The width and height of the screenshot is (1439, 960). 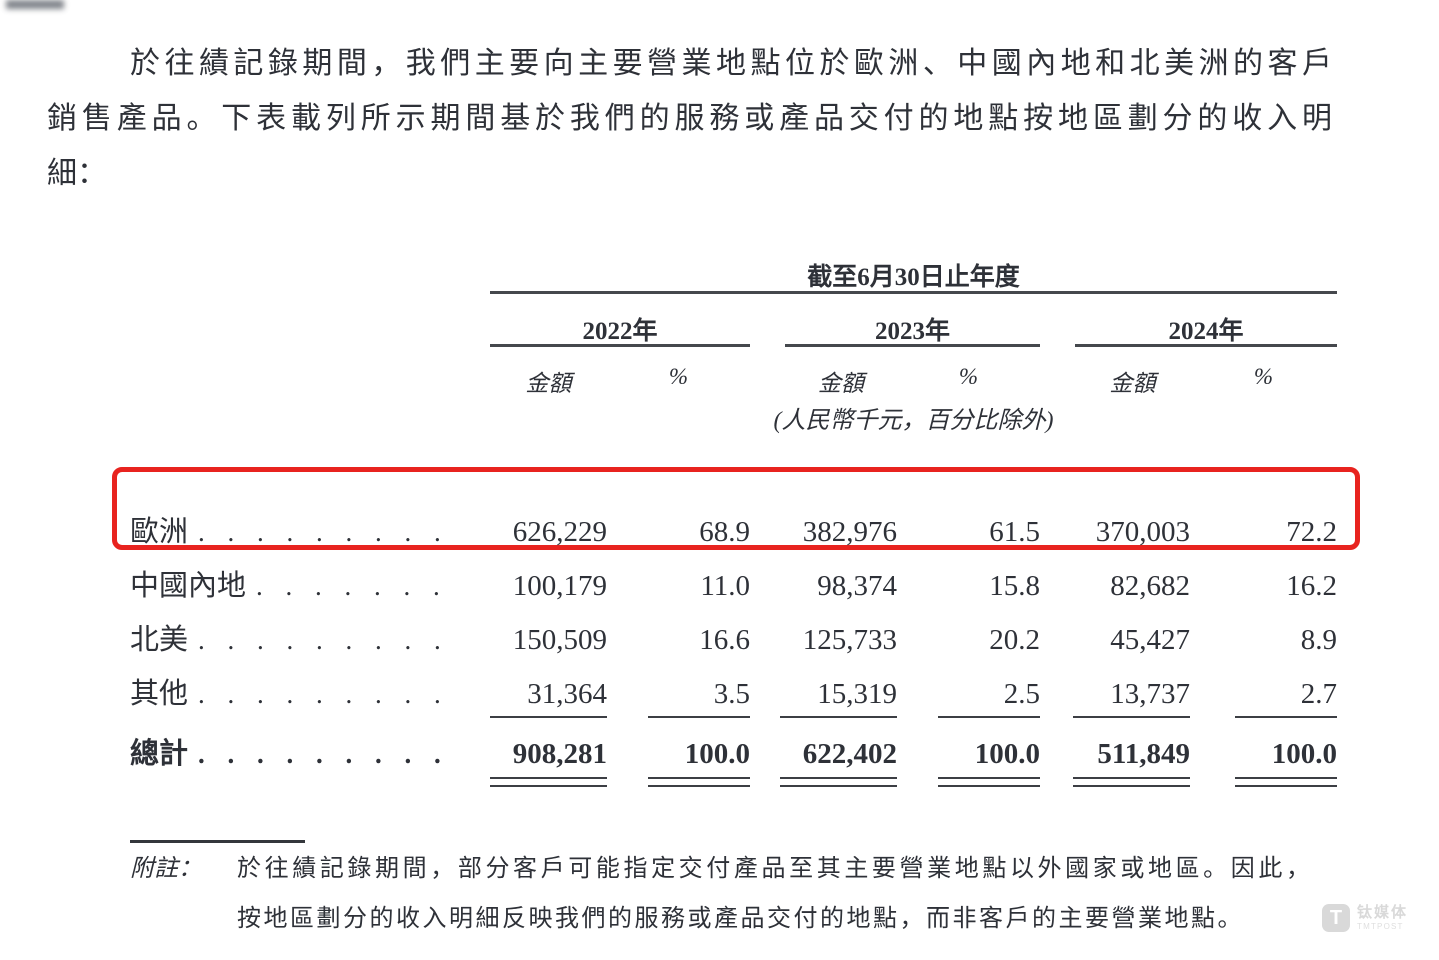 What do you see at coordinates (1311, 532) in the screenshot?
I see `cell-2024-percent: 72.2` at bounding box center [1311, 532].